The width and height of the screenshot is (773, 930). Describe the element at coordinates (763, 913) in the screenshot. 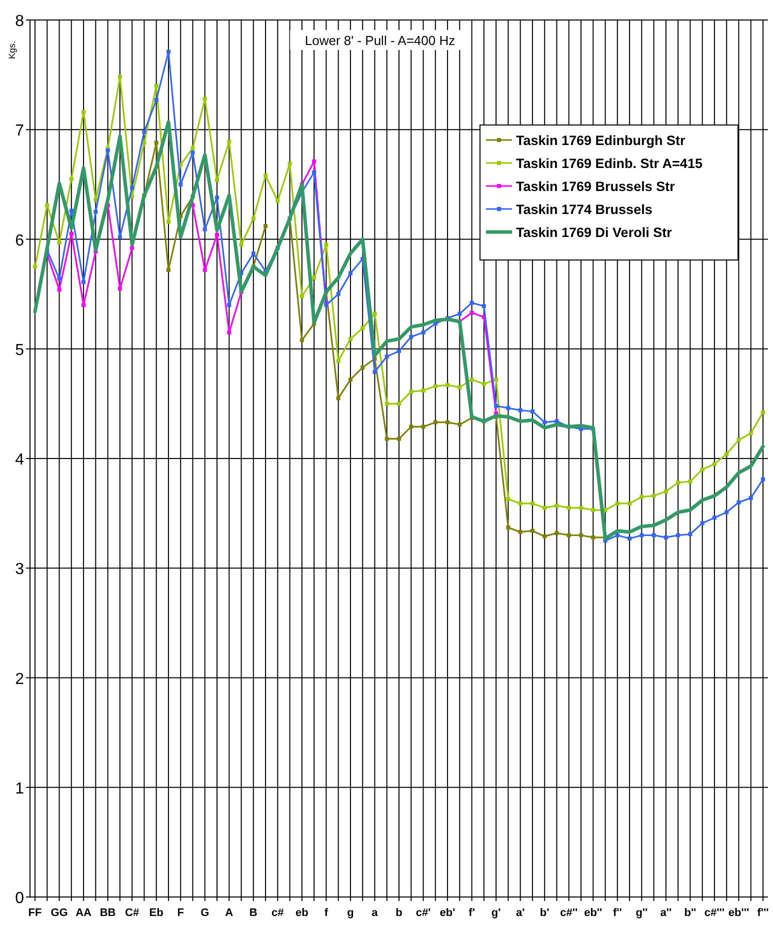

I see `x-tick-label: f'''` at that location.